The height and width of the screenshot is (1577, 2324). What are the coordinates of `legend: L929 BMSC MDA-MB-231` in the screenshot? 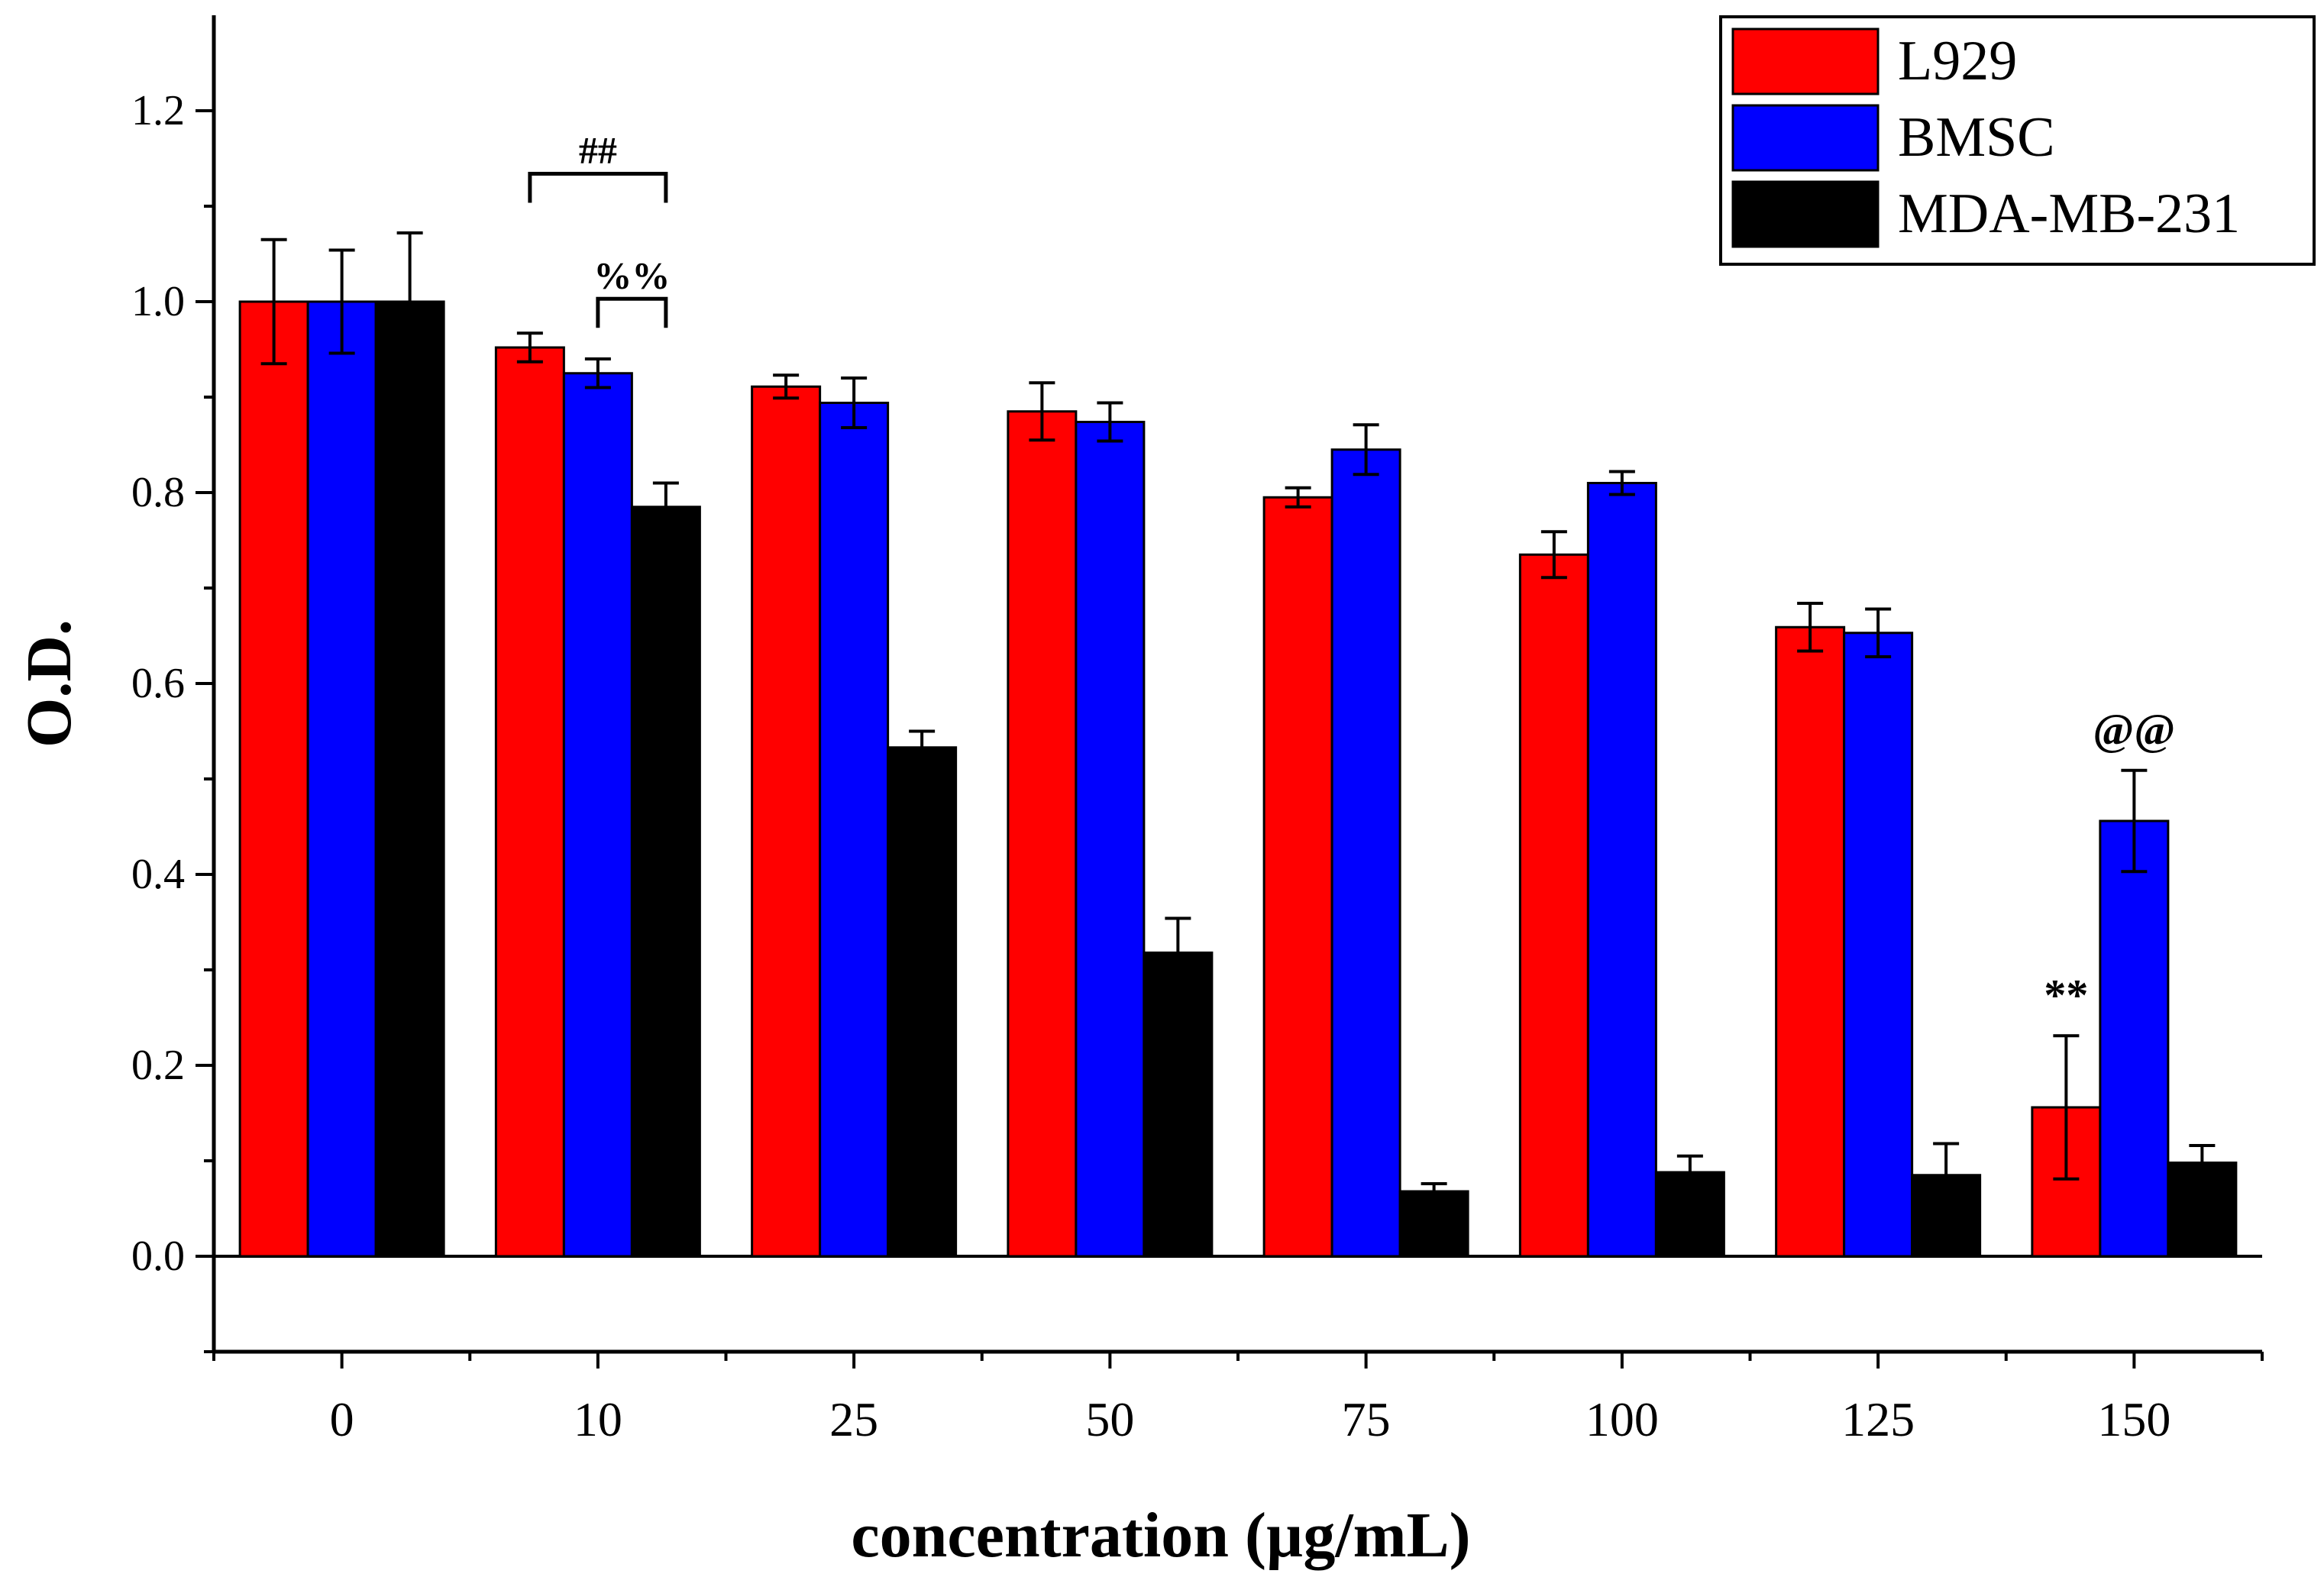 It's located at (2017, 140).